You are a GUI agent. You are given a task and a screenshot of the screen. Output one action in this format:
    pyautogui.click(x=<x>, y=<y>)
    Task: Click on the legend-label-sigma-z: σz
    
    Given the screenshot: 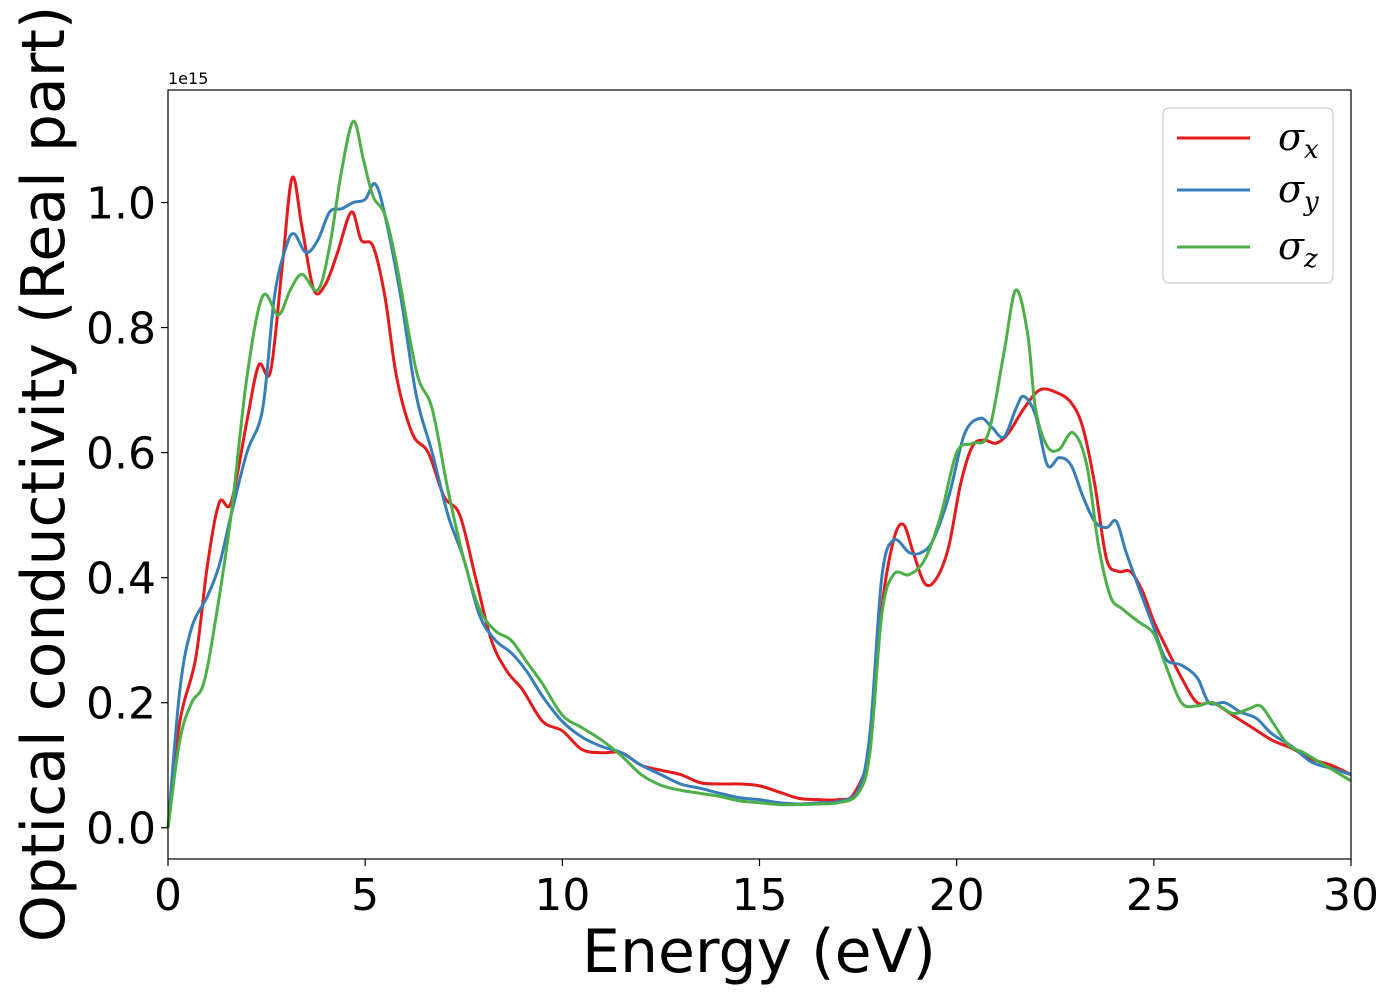 What is the action you would take?
    pyautogui.click(x=1298, y=249)
    